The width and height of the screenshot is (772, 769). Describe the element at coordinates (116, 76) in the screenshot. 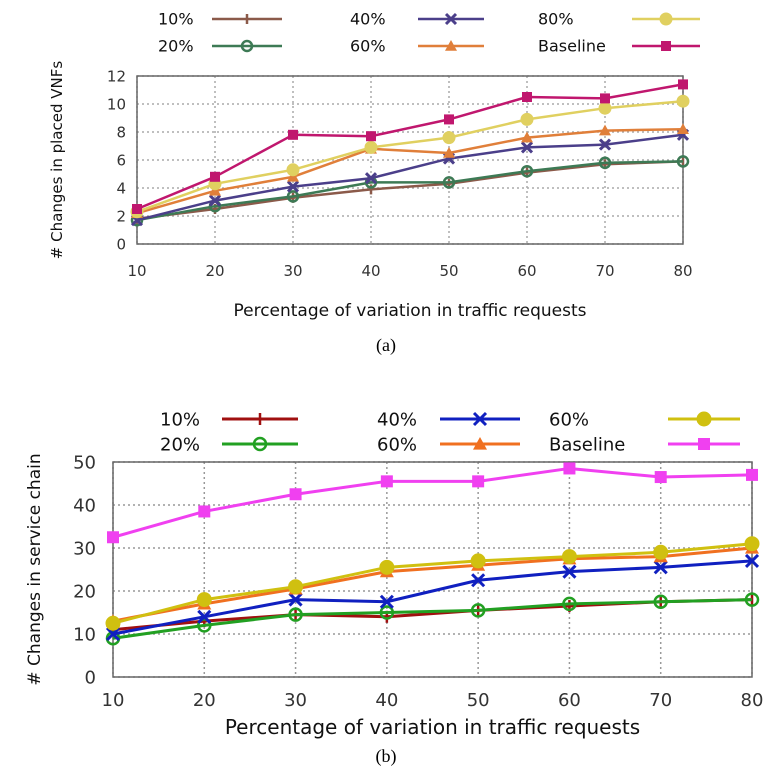

I see `y-tick-label: 12` at that location.